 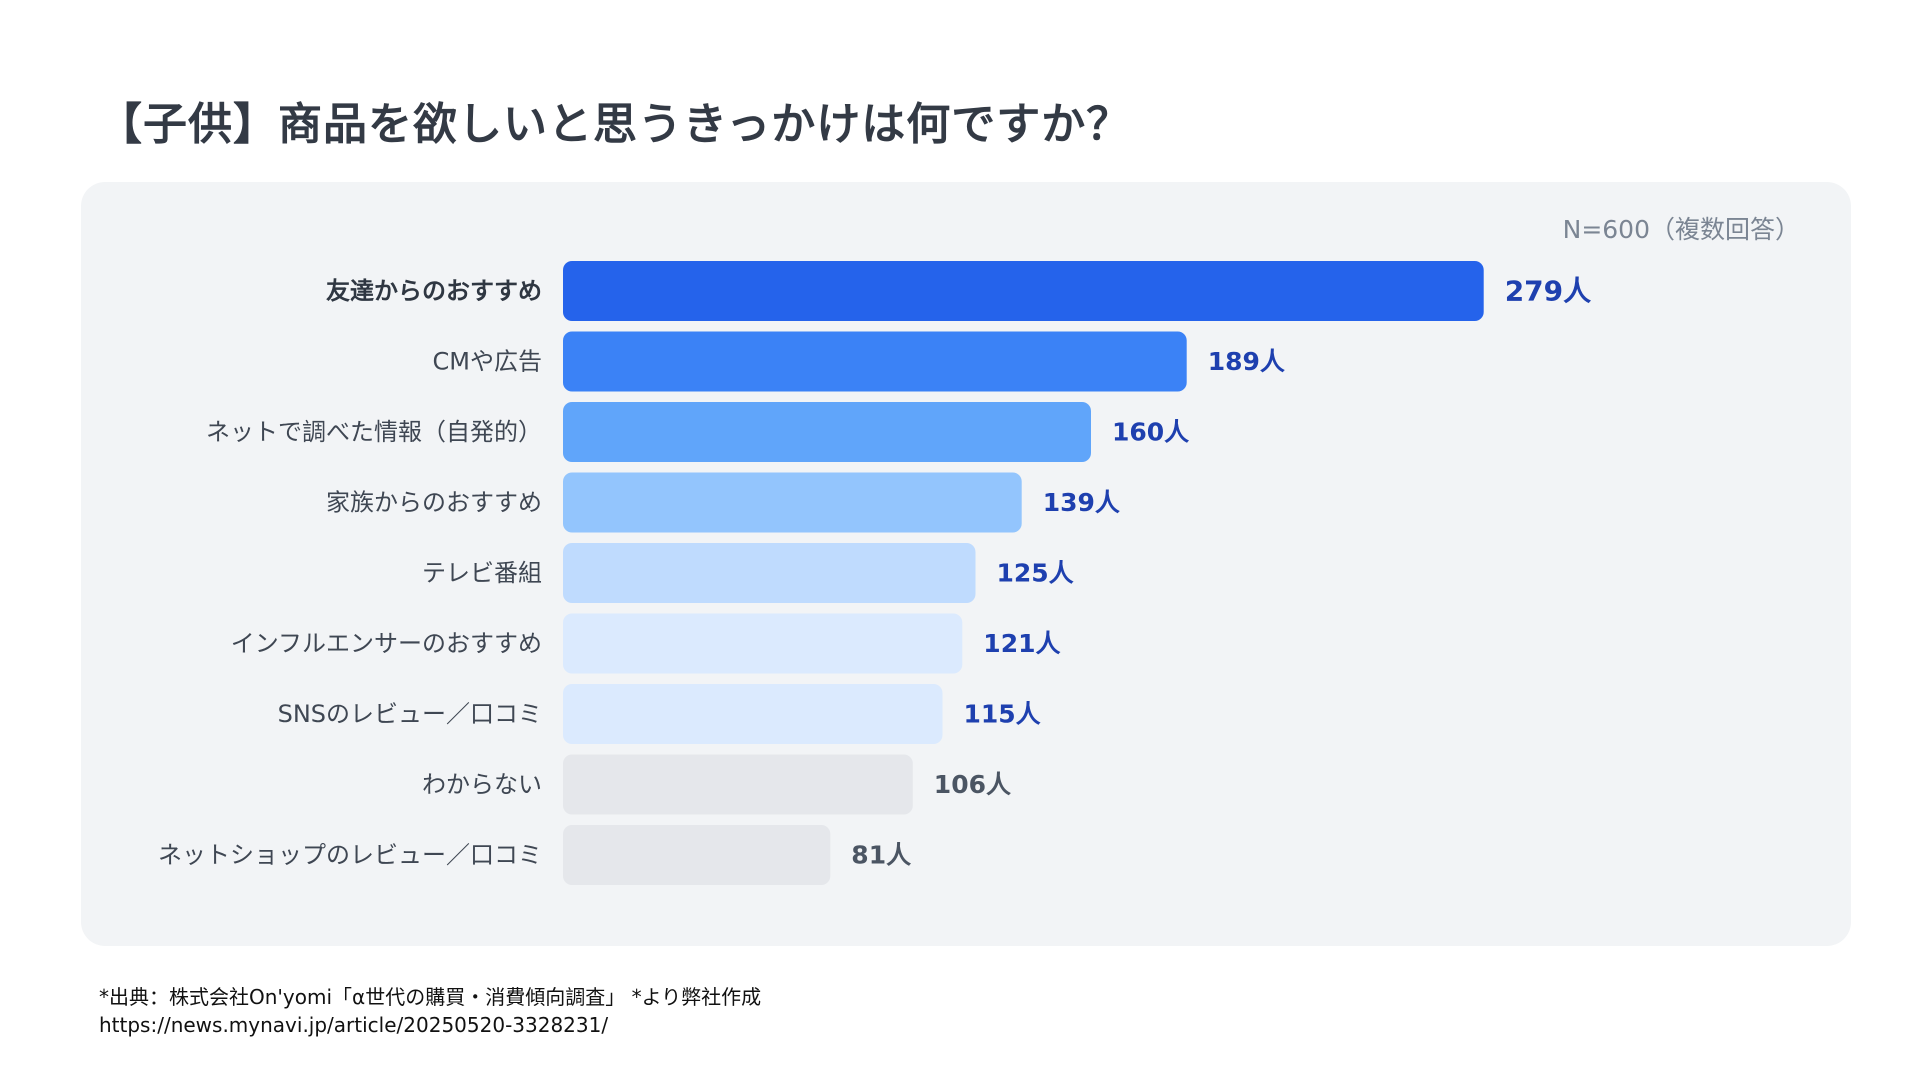 What do you see at coordinates (972, 784) in the screenshot?
I see `value-label: 106人` at bounding box center [972, 784].